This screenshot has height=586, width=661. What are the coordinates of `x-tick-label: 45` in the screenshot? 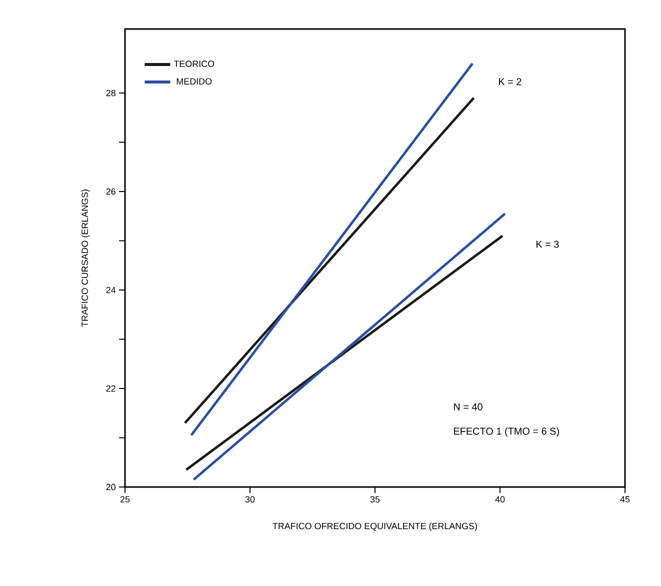 It's located at (625, 499).